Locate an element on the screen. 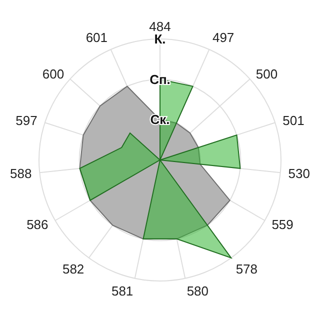 The height and width of the screenshot is (320, 320). spoke-label: 597 is located at coordinates (27, 120).